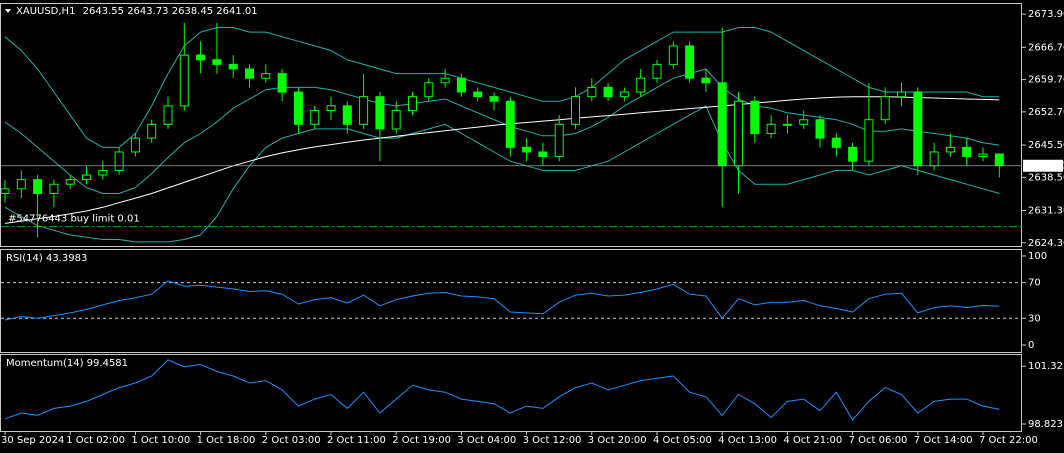 This screenshot has width=1064, height=453. What do you see at coordinates (421, 440) in the screenshot?
I see `x-tick-label: 2 Oct 19:00` at bounding box center [421, 440].